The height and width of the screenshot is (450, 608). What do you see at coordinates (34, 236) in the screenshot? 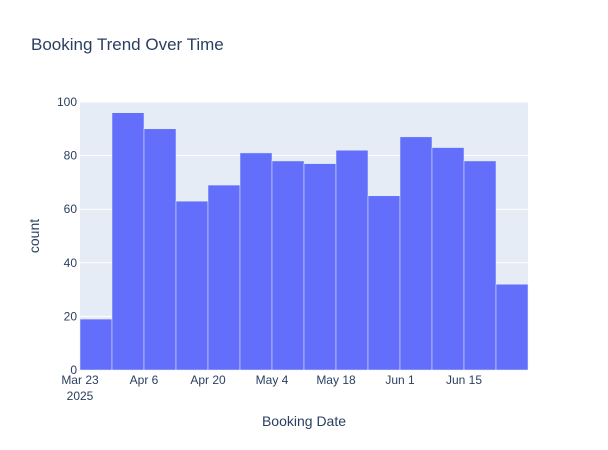
I see `y-axis-title: count` at bounding box center [34, 236].